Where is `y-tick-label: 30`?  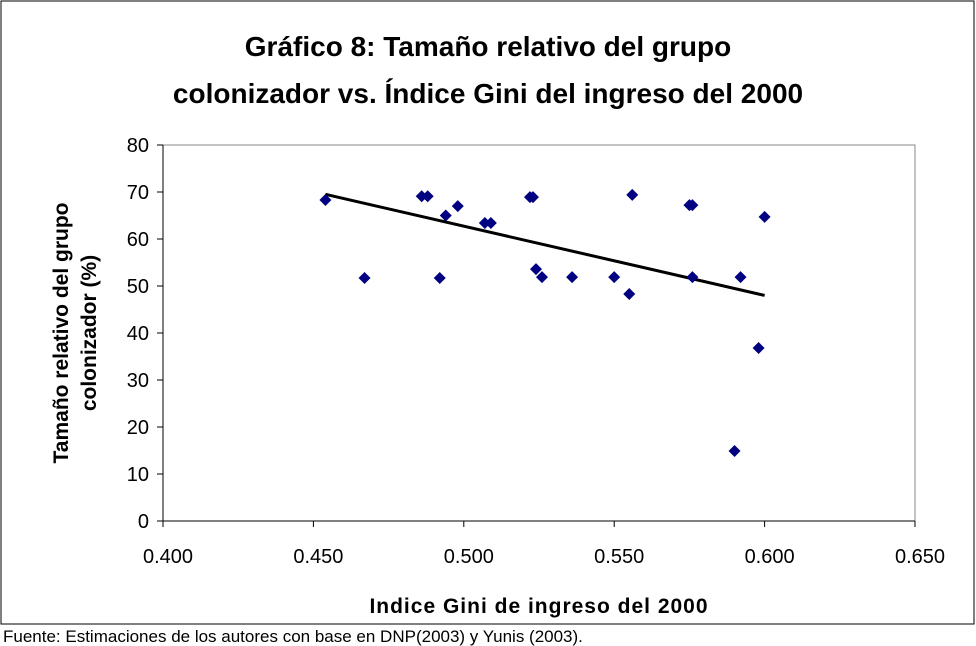
y-tick-label: 30 is located at coordinates (138, 381).